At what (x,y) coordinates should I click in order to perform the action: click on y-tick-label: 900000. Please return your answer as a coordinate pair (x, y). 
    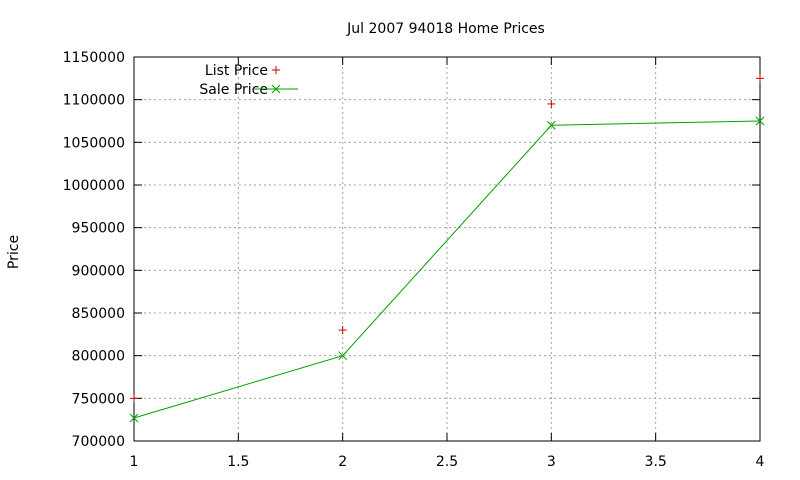
    Looking at the image, I should click on (98, 271).